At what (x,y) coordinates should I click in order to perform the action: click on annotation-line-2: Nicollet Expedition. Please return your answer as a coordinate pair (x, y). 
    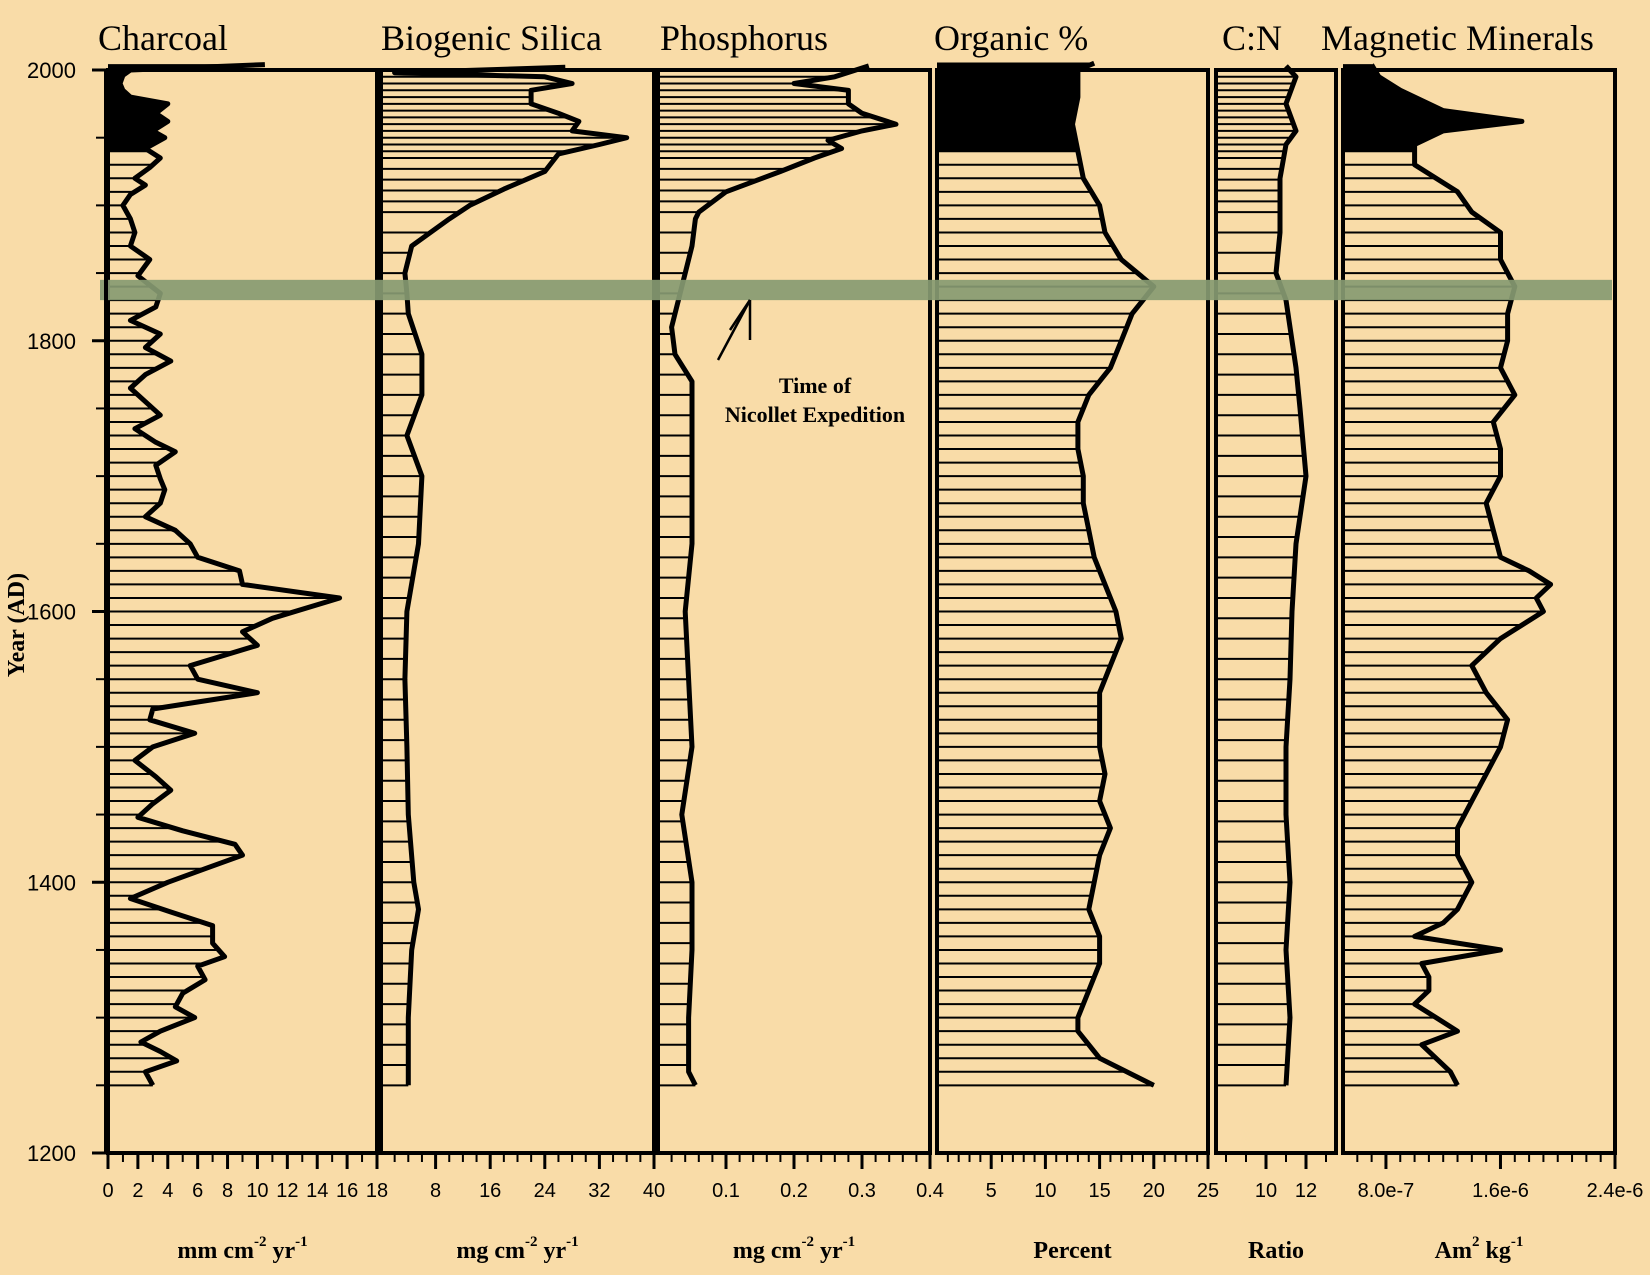
    Looking at the image, I should click on (815, 414).